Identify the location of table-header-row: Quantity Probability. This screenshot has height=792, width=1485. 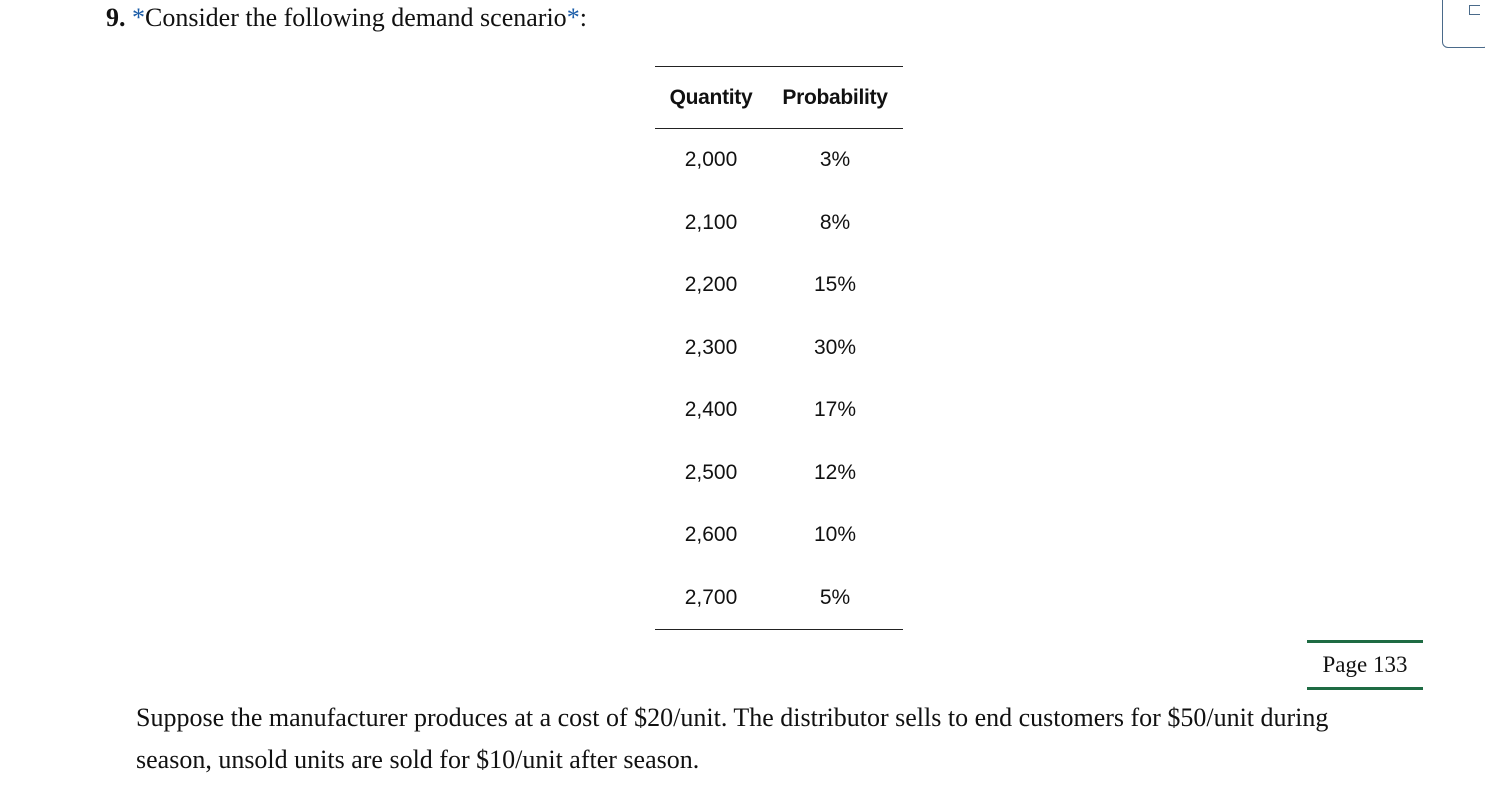
(779, 97).